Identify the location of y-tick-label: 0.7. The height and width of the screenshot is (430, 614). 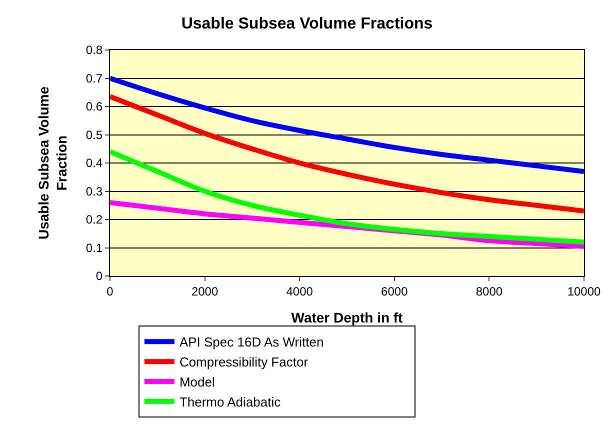
(94, 78).